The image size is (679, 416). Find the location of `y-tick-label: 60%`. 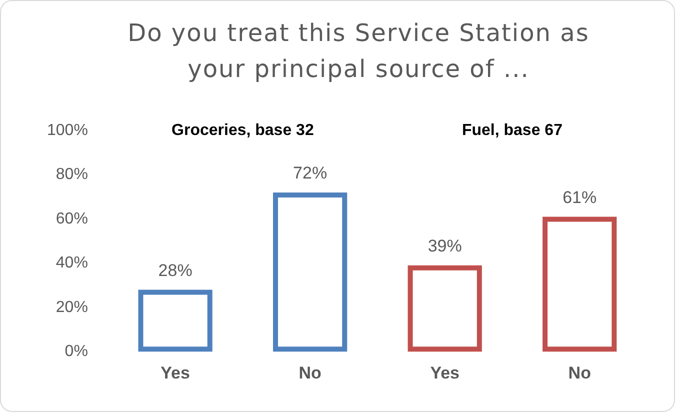

y-tick-label: 60% is located at coordinates (72, 219).